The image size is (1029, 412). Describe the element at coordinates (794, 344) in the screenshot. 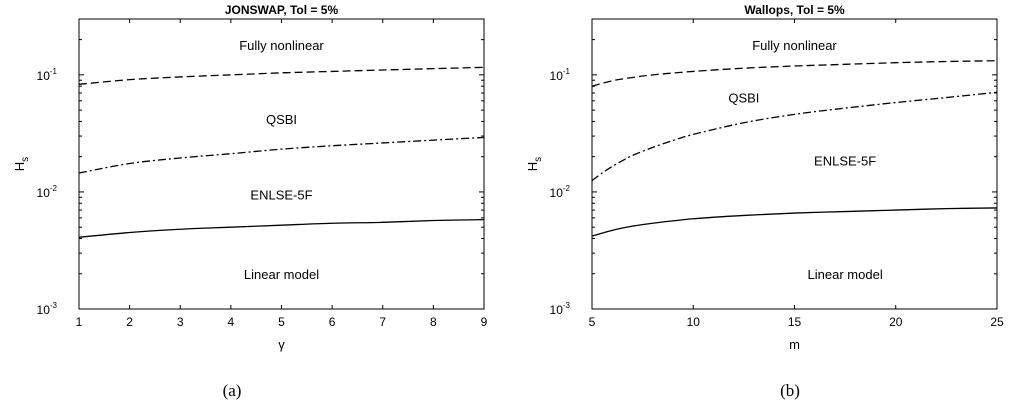

I see `x-axis-label: m` at that location.